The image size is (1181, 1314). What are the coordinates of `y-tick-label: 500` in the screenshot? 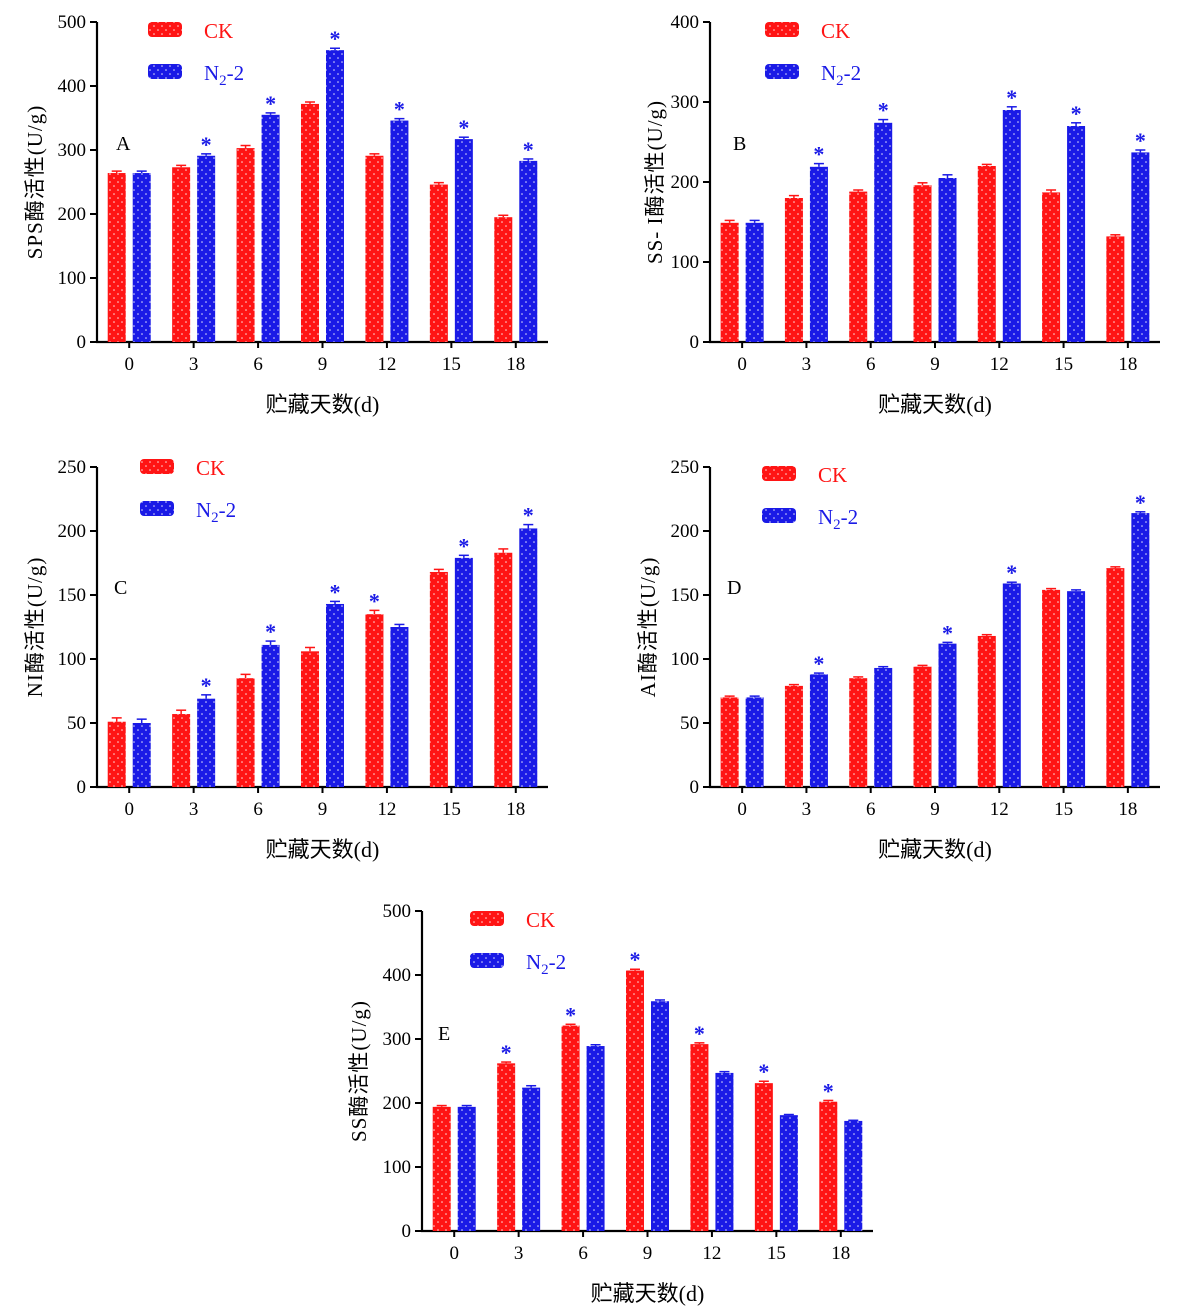 It's located at (397, 911).